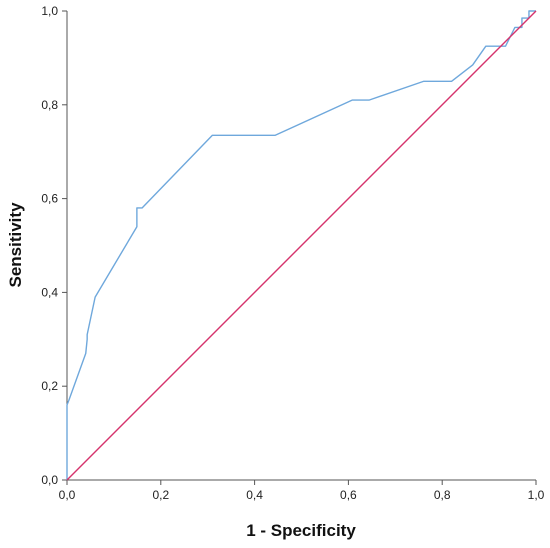 The width and height of the screenshot is (550, 548). What do you see at coordinates (15, 245) in the screenshot?
I see `y-axis-title: Sensitivity` at bounding box center [15, 245].